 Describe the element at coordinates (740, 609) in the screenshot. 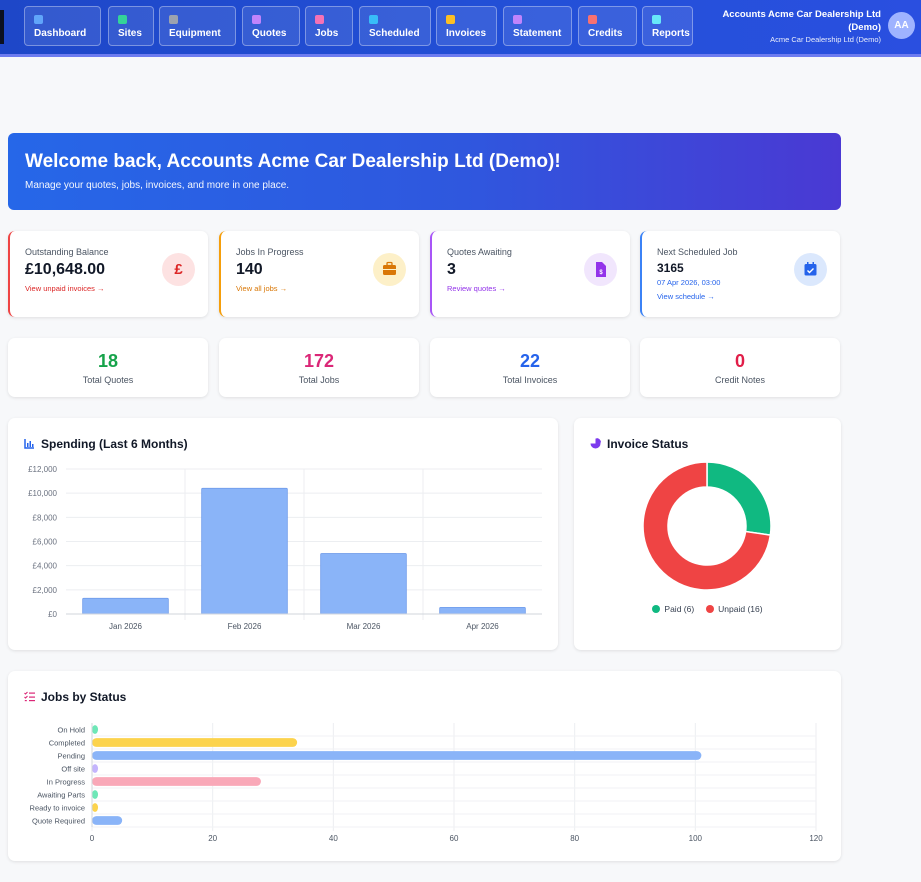

I see `legend-label: Unpaid (16)` at that location.